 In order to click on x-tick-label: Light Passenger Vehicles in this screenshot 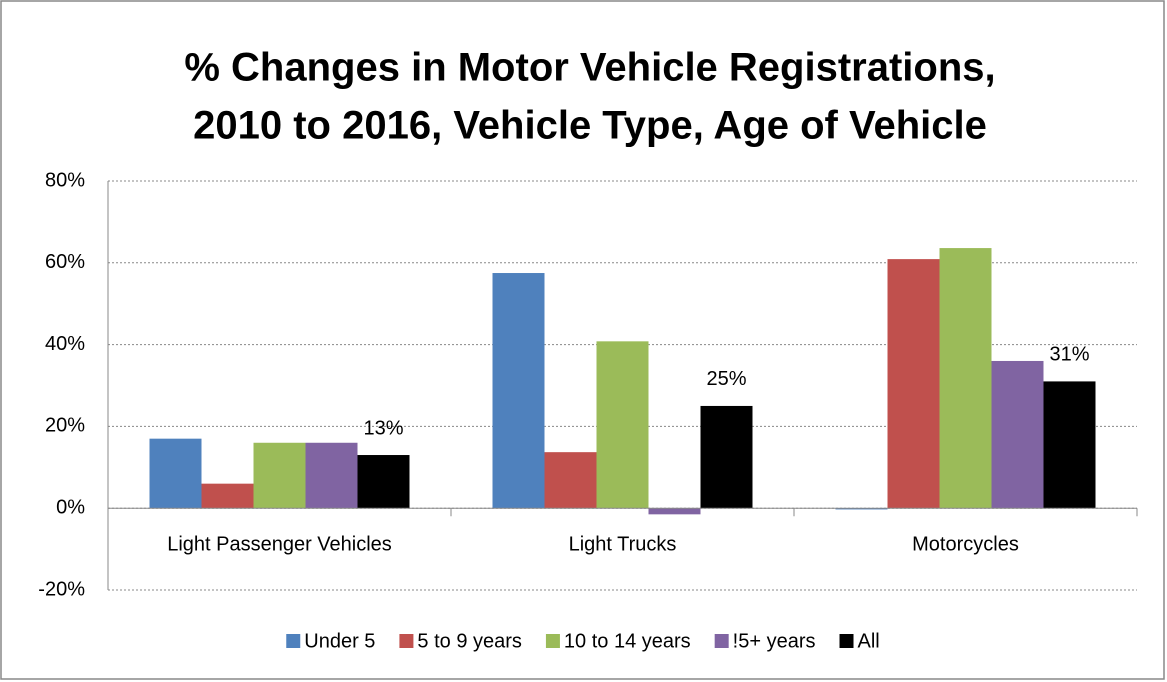, I will do `click(279, 544)`.